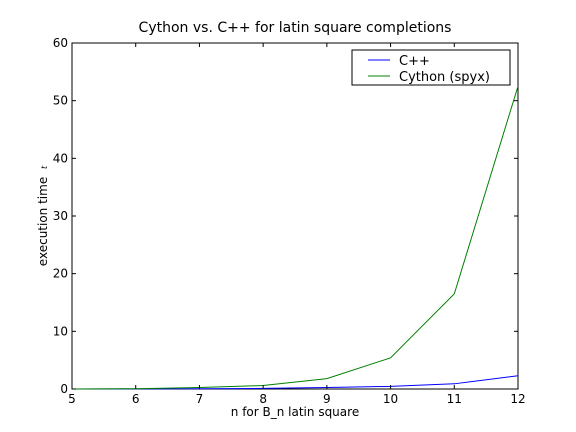 The image size is (576, 432). I want to click on y-tick-label: 40, so click(60, 158).